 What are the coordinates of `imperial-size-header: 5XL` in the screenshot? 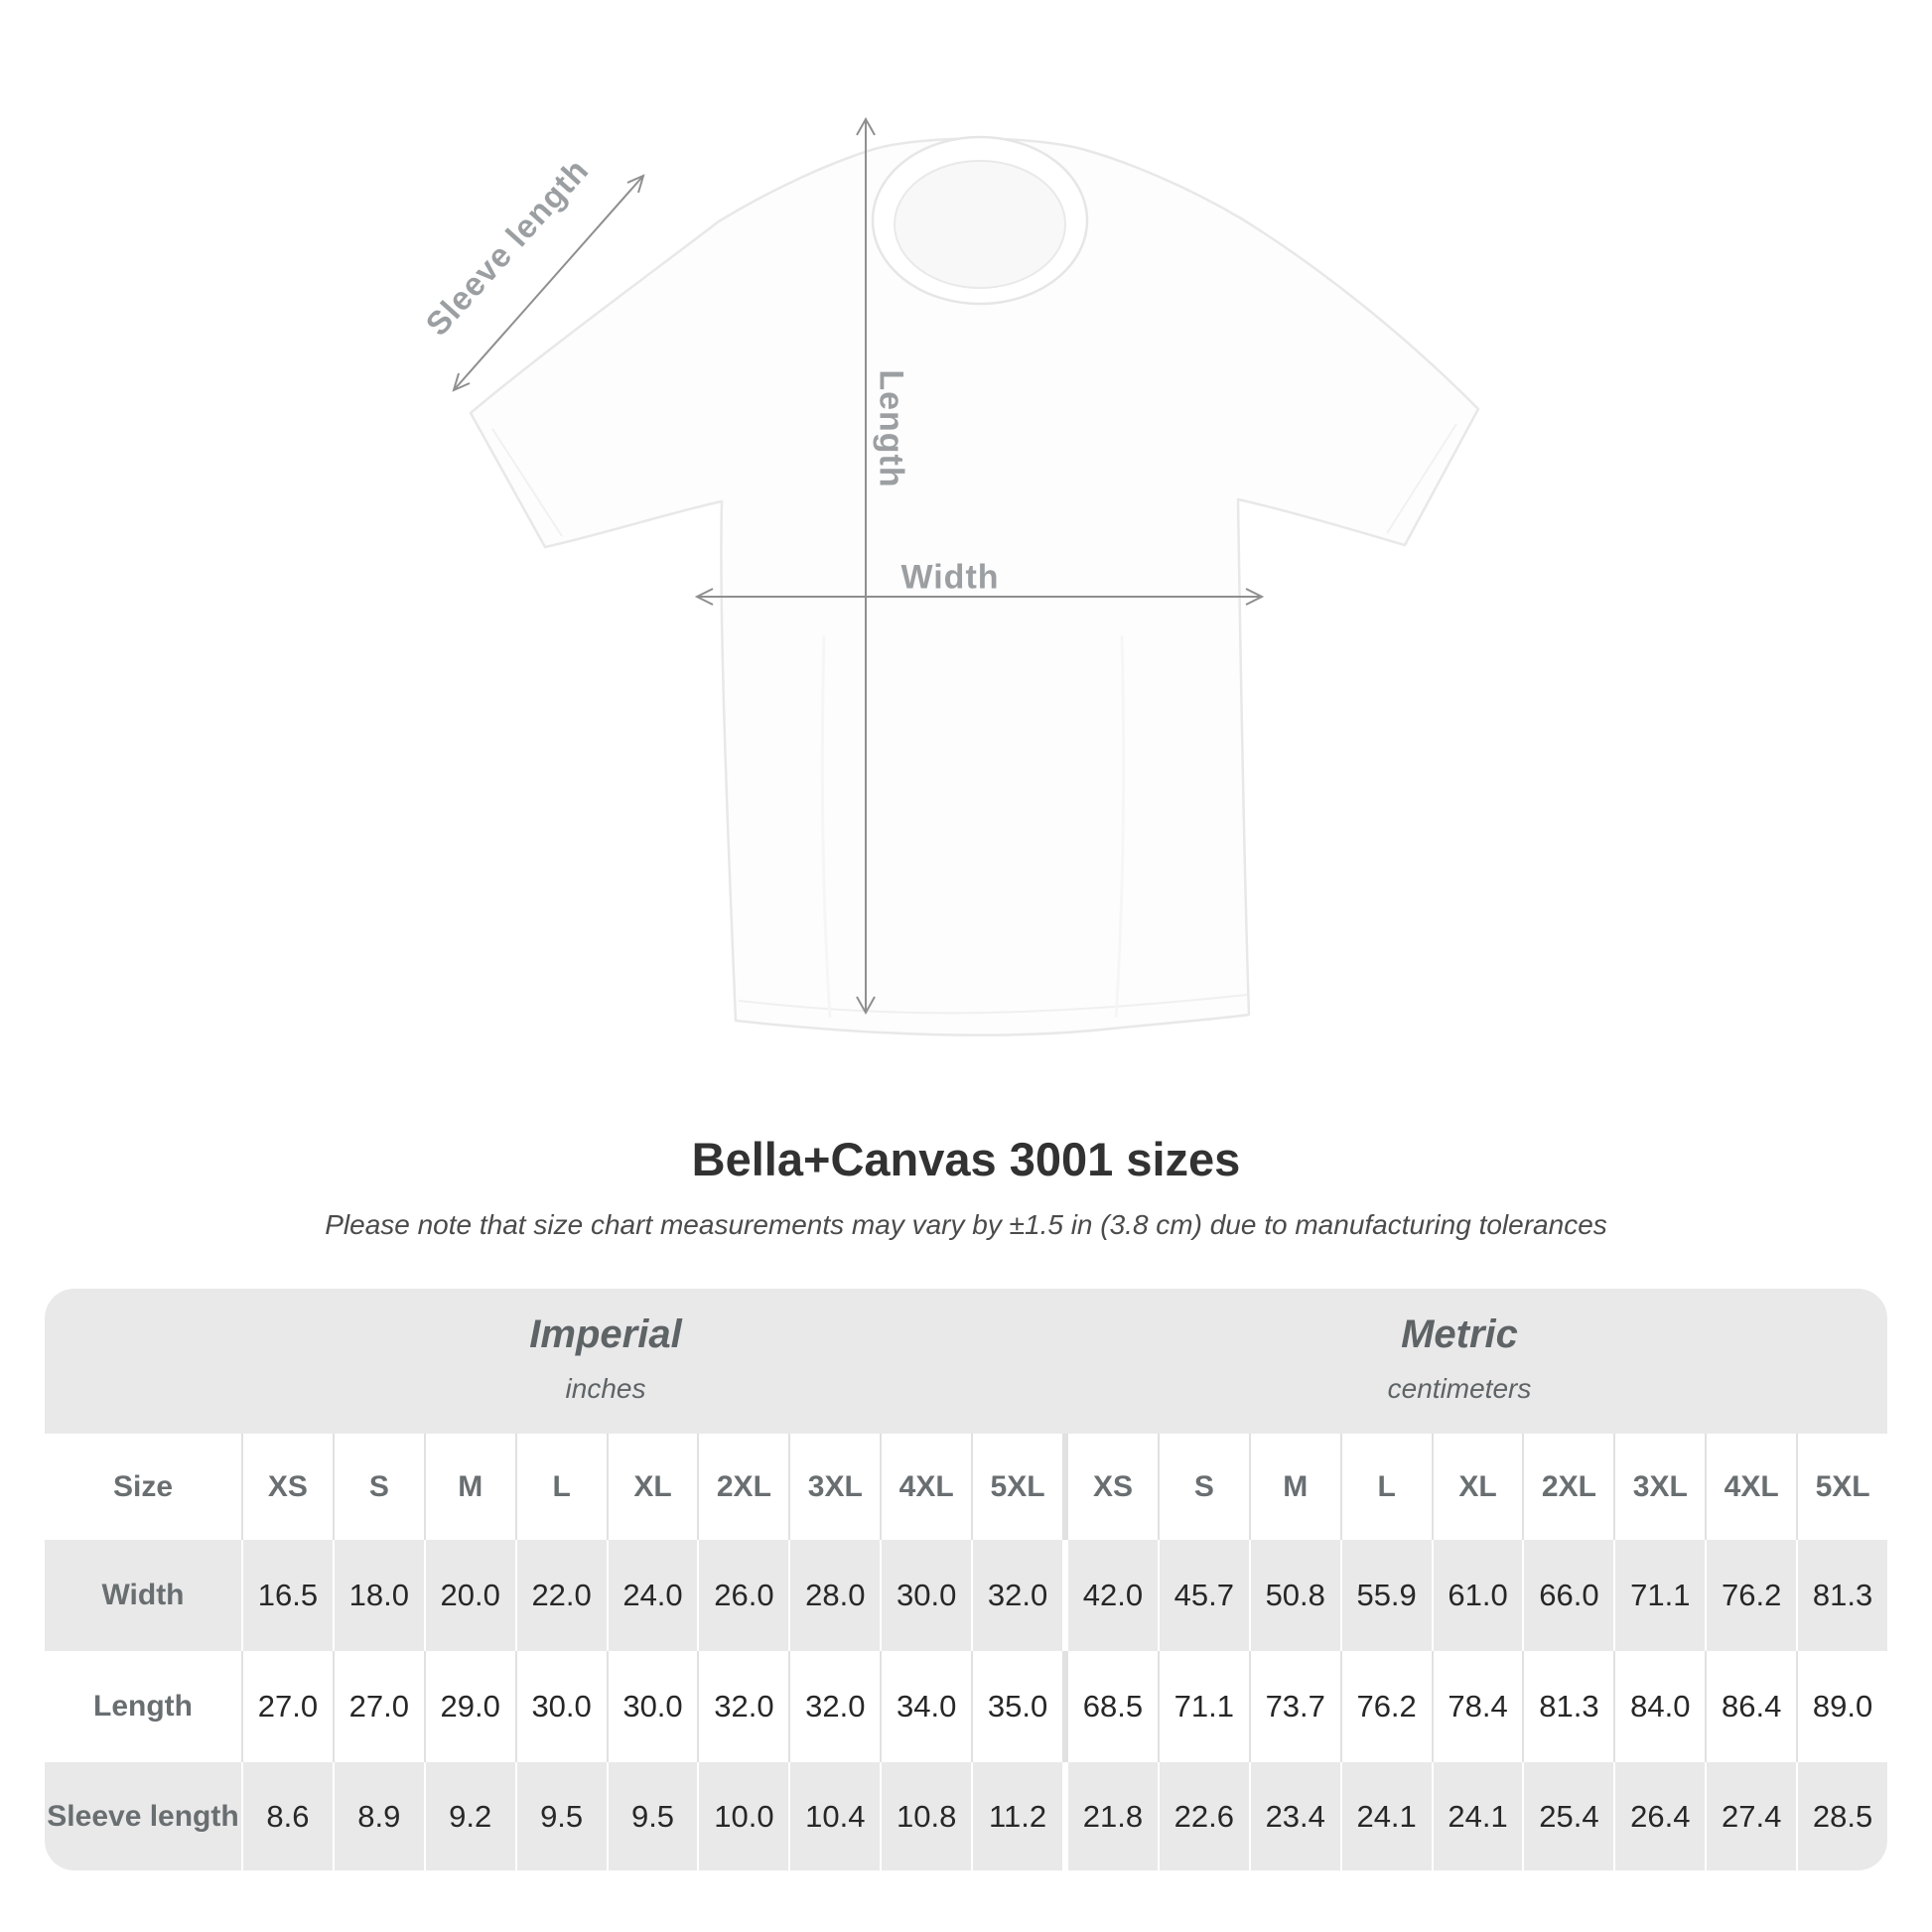 It's located at (1016, 1487).